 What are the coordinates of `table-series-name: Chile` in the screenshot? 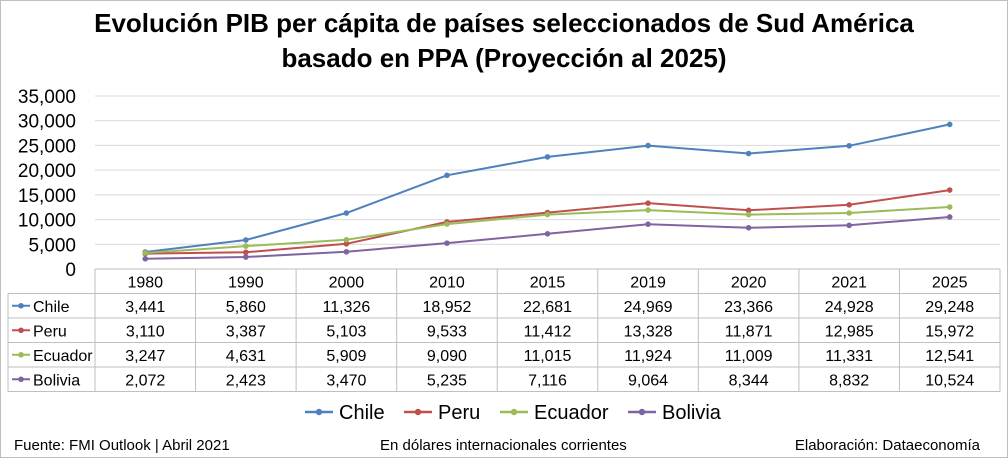 It's located at (51, 307).